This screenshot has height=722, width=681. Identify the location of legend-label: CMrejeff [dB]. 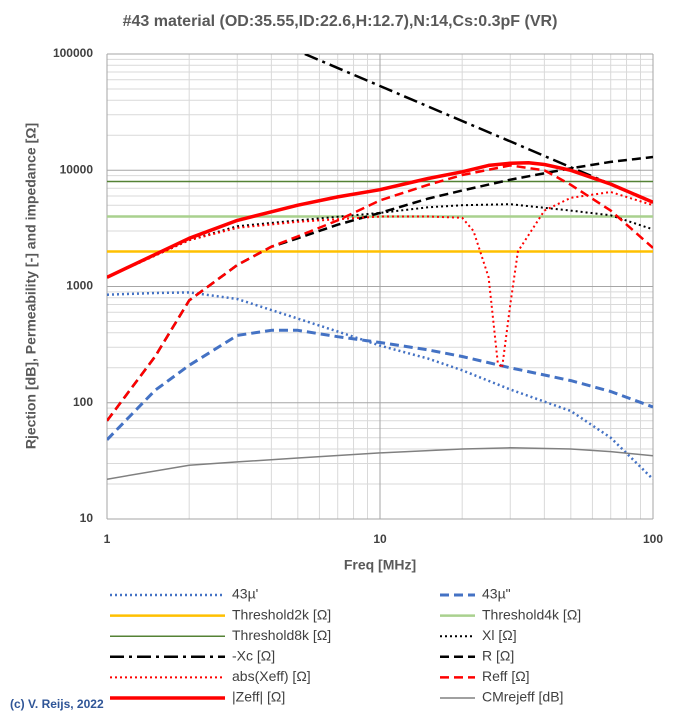
(522, 697).